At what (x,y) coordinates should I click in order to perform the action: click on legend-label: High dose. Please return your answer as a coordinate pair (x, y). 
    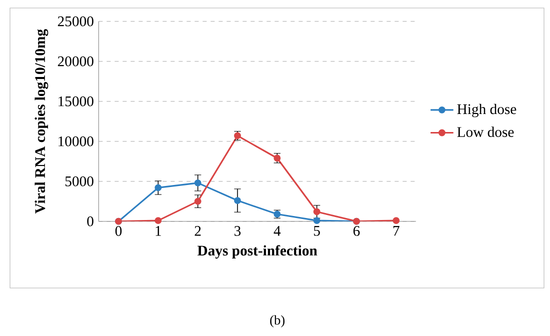
    Looking at the image, I should click on (486, 111).